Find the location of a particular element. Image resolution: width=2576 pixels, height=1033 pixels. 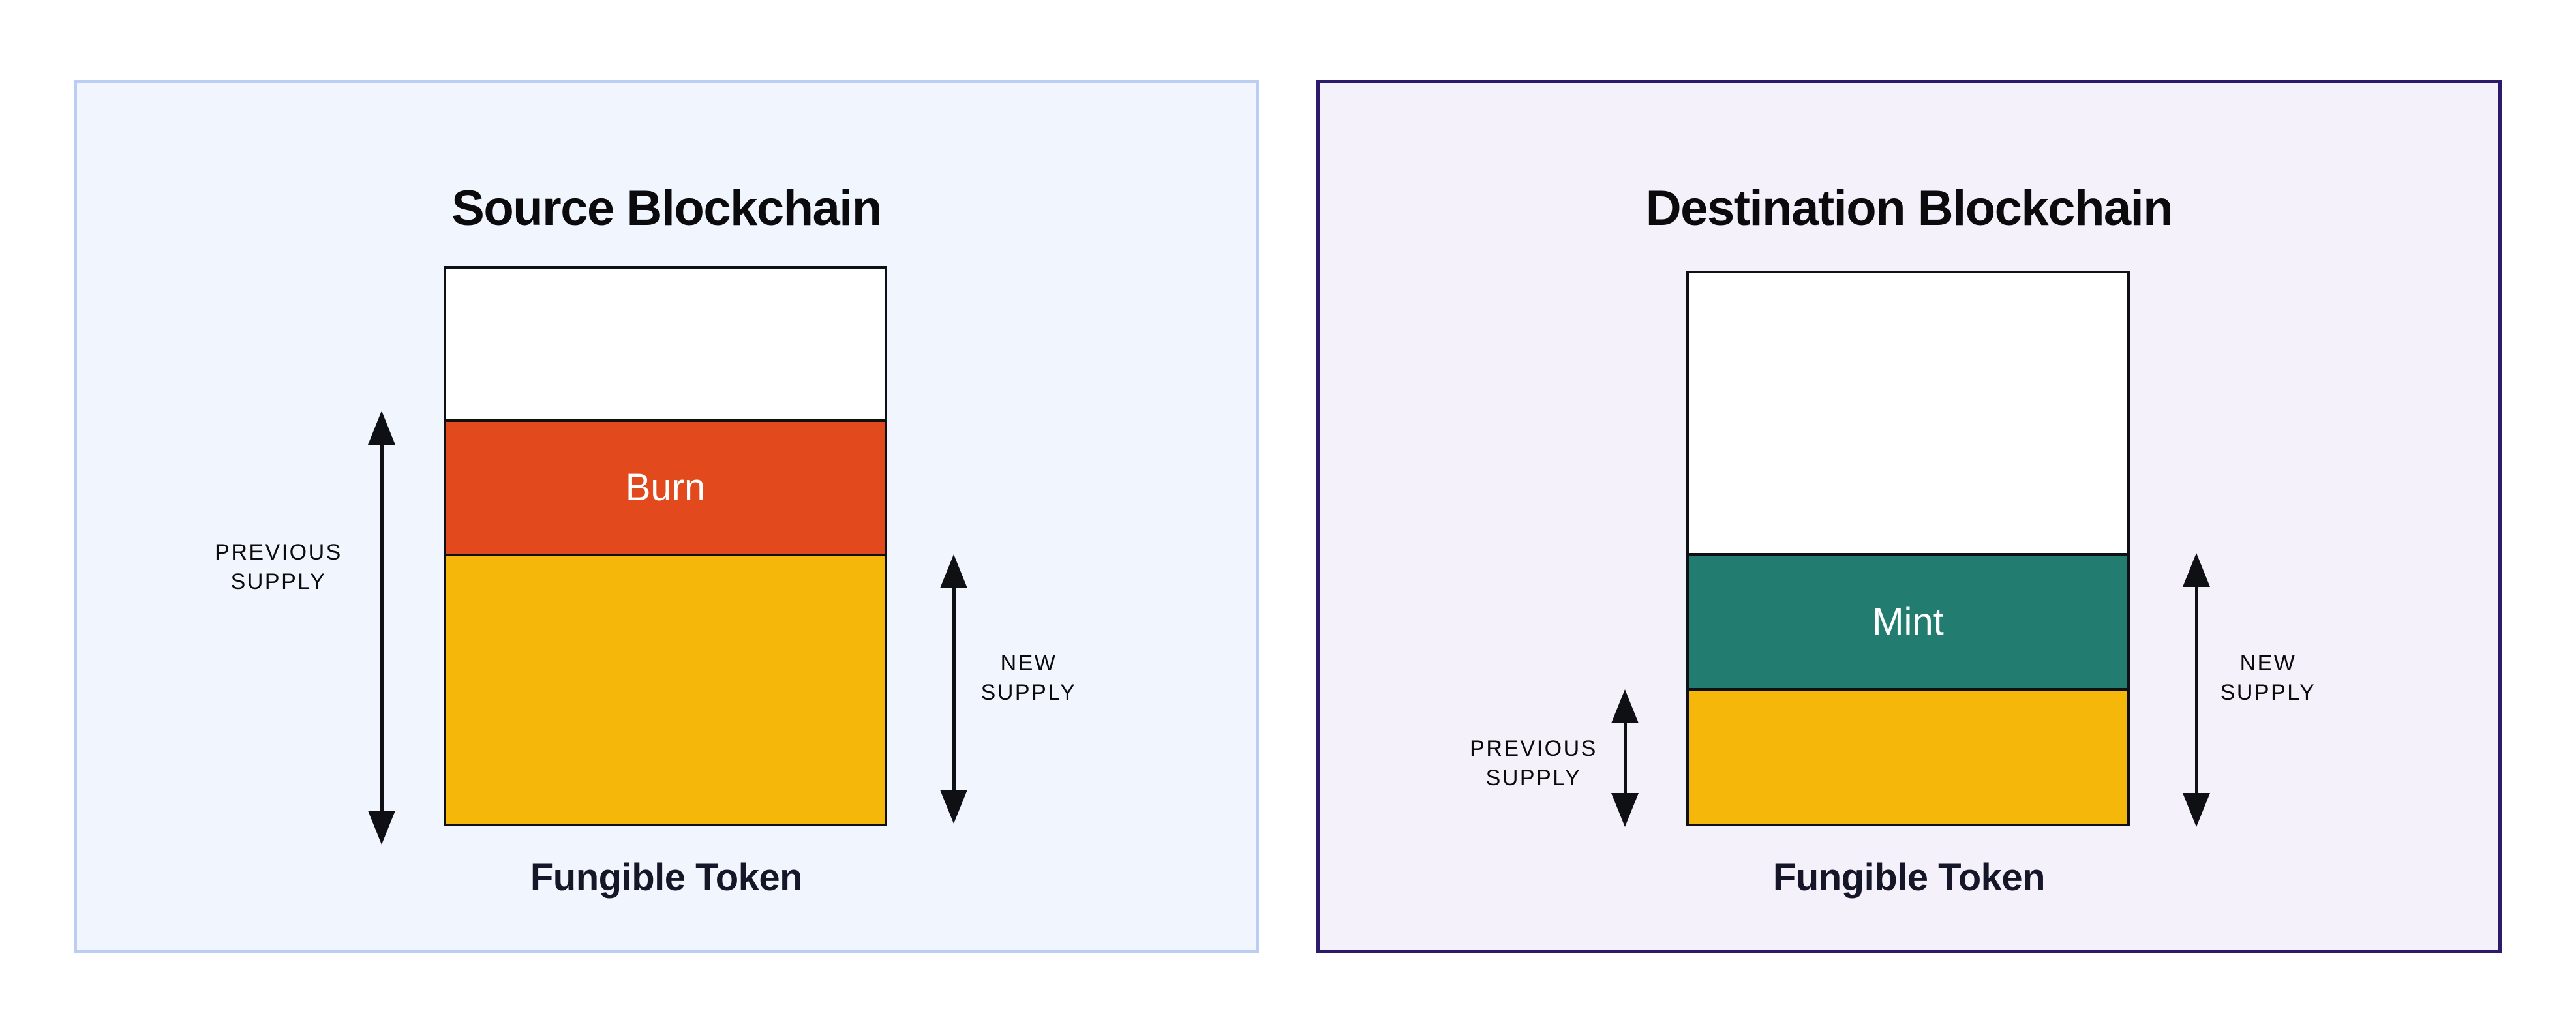

burn-section: Burn is located at coordinates (666, 487).